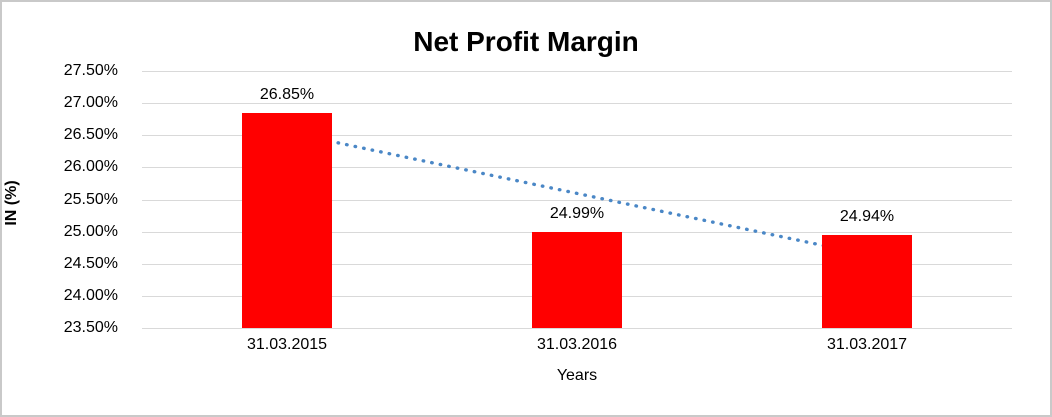 This screenshot has width=1052, height=417. I want to click on y-tick-label: 25.50%, so click(90, 199).